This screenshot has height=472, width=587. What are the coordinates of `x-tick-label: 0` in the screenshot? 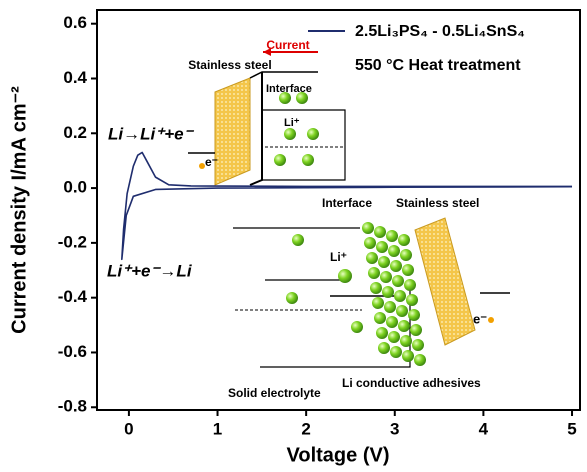 It's located at (128, 428).